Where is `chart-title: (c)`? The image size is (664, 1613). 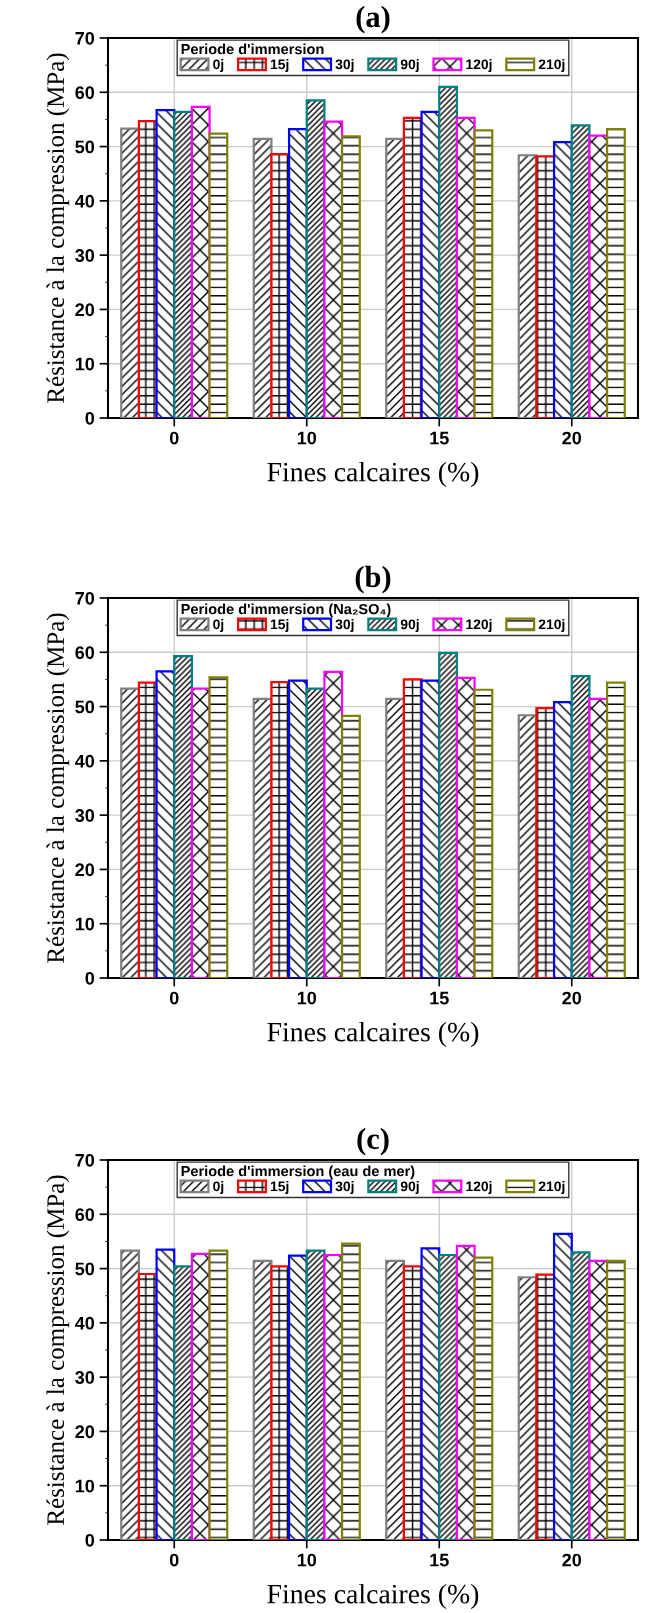 chart-title: (c) is located at coordinates (373, 1141).